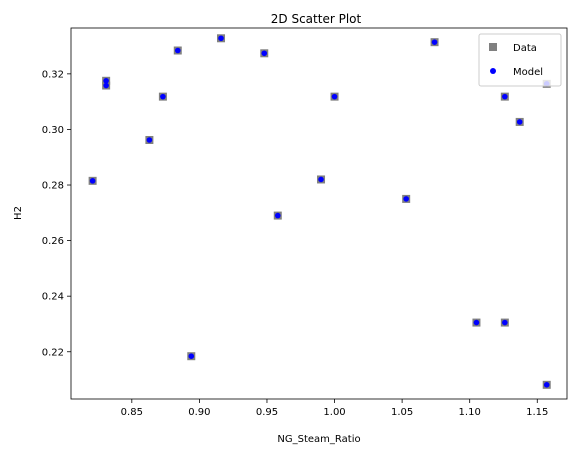  I want to click on y-tick-label: 0.28, so click(53, 186).